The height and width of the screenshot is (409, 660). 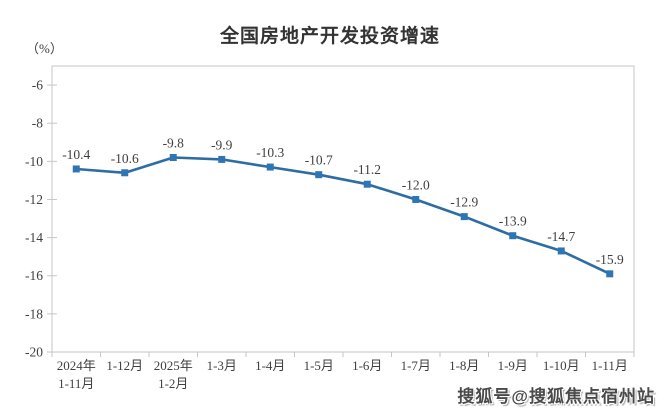 What do you see at coordinates (173, 383) in the screenshot?
I see `x-axis-label: 1-2月` at bounding box center [173, 383].